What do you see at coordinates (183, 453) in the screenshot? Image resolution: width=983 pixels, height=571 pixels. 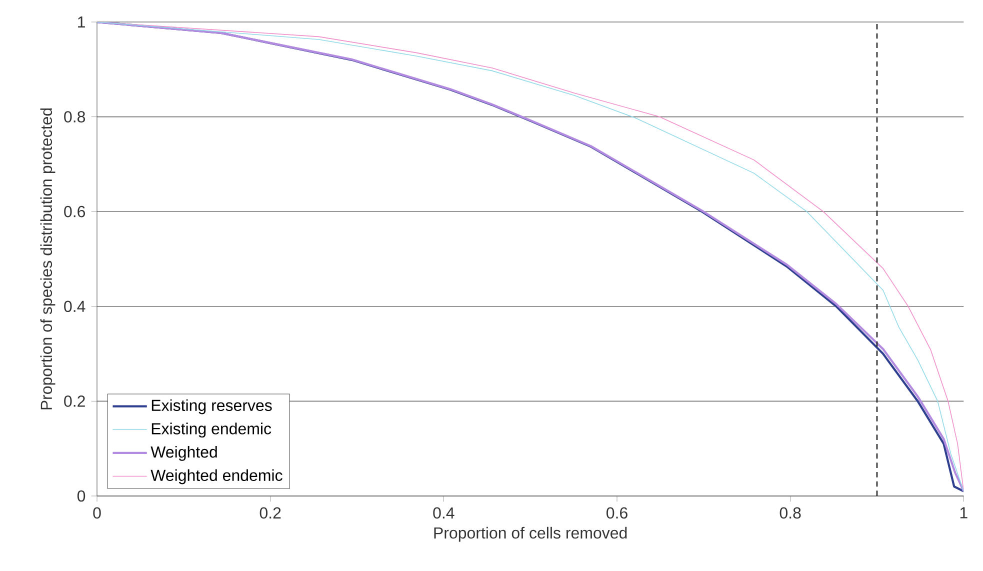 I see `legend-label: Weighted` at bounding box center [183, 453].